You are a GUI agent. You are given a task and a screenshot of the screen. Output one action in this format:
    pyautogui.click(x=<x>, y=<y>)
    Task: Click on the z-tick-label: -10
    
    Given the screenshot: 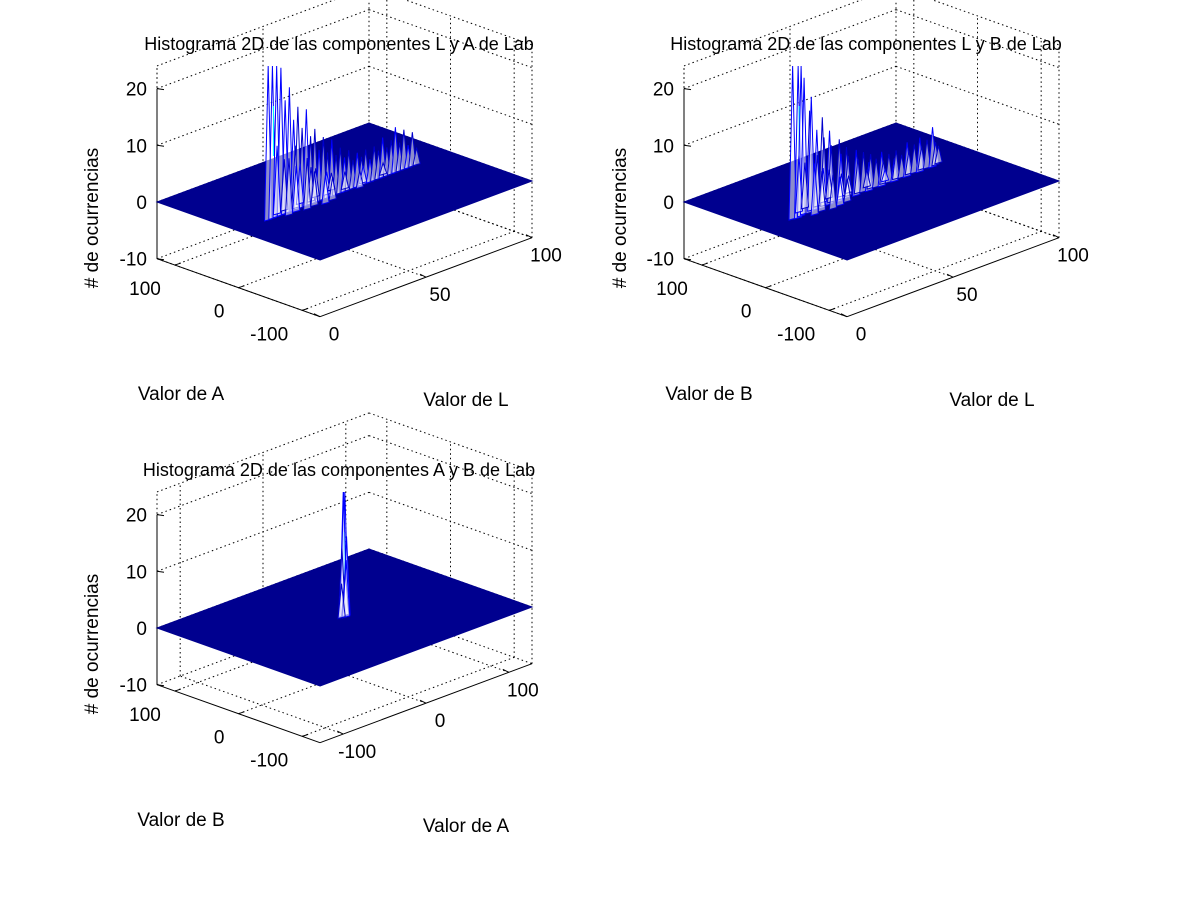 What is the action you would take?
    pyautogui.click(x=660, y=260)
    